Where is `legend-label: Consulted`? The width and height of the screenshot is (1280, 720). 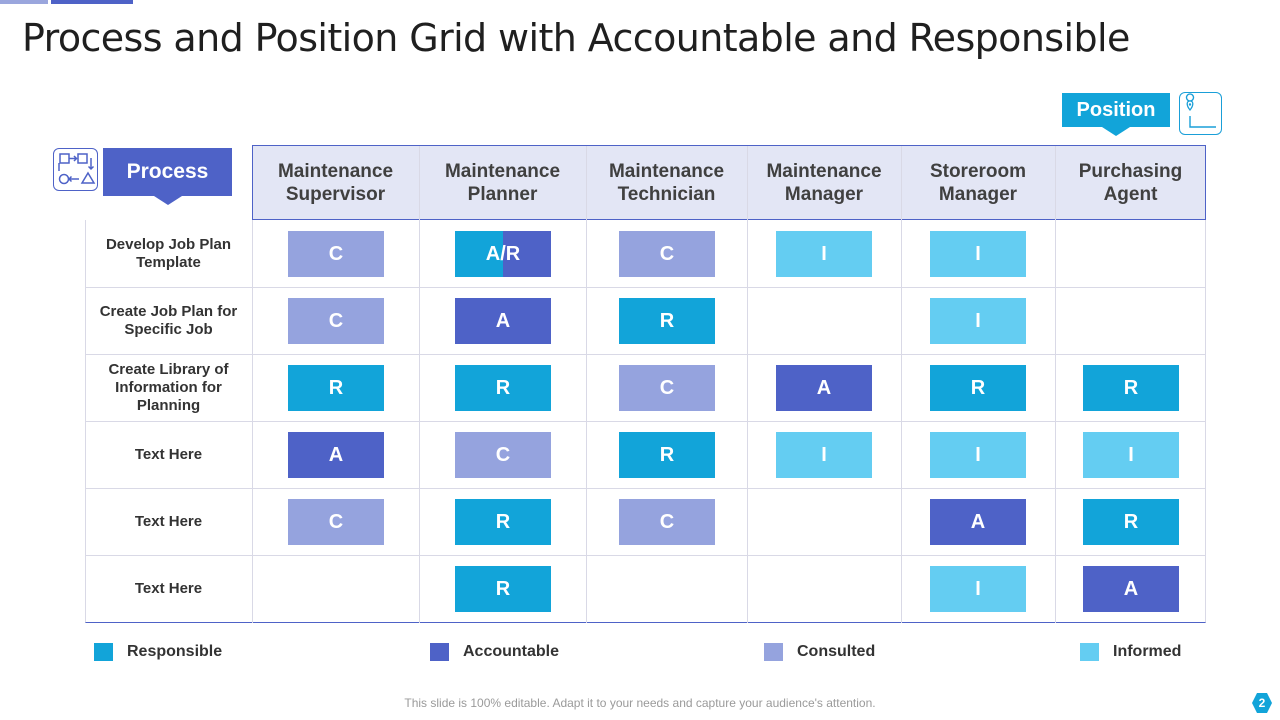 legend-label: Consulted is located at coordinates (836, 651).